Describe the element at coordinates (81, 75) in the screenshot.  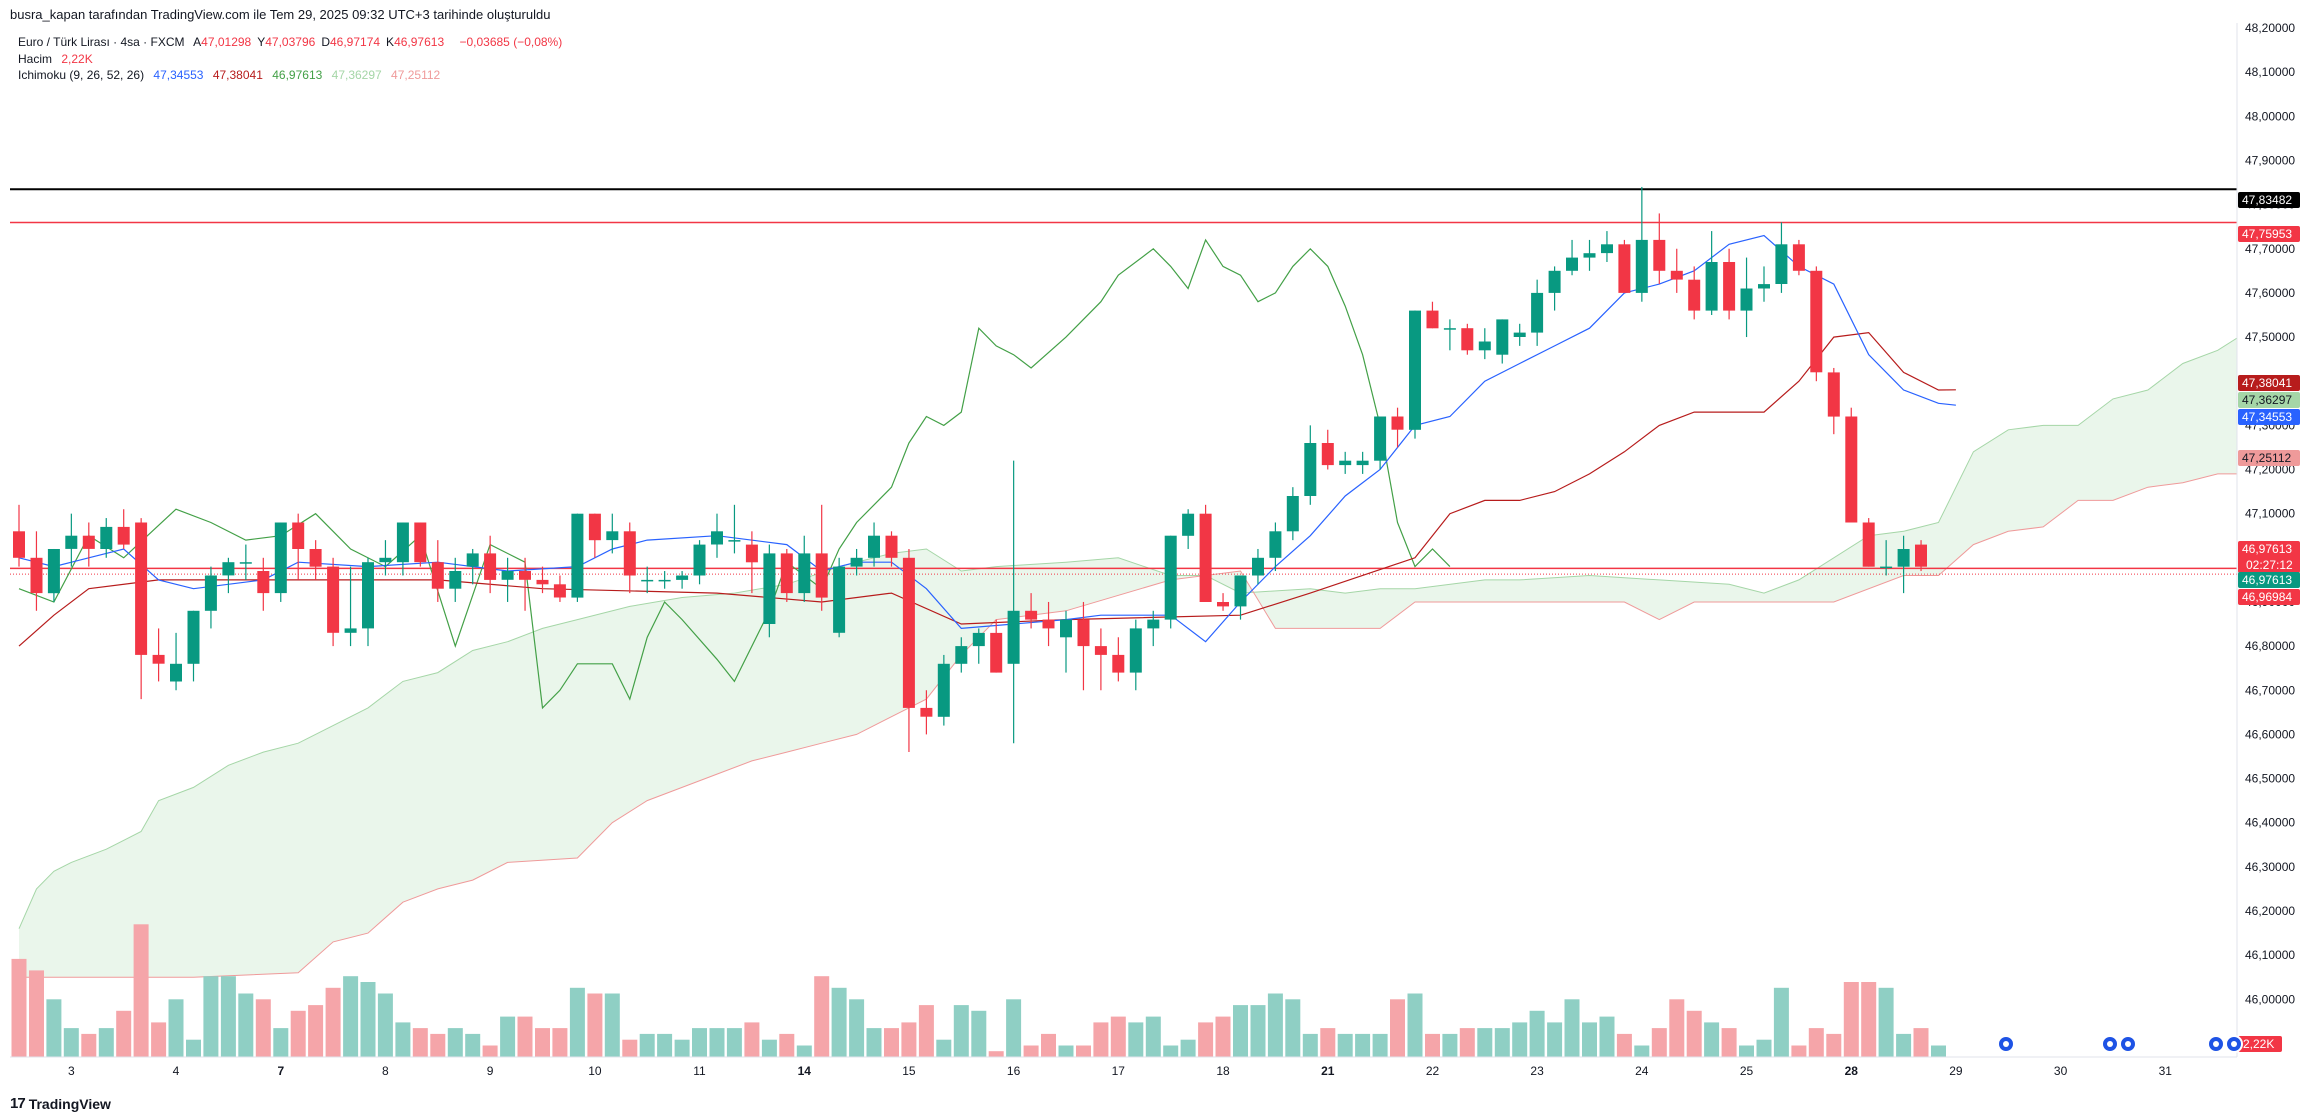
I see `ichimoku-label: Ichimoku (9, 26, 52, 26)` at that location.